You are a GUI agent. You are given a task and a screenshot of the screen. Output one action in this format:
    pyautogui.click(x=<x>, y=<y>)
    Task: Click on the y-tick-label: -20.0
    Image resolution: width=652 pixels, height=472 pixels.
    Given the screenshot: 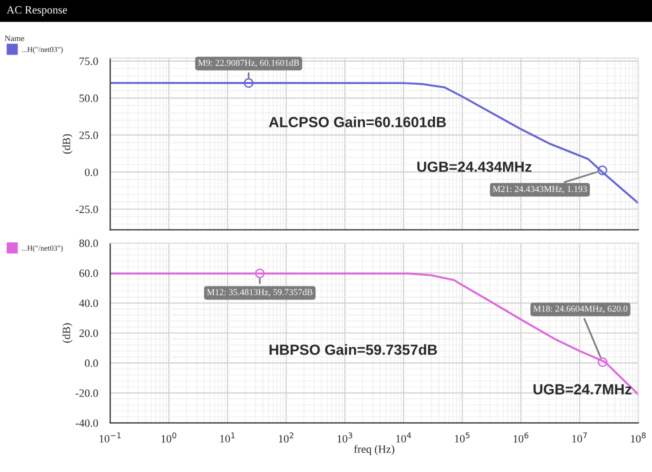 What is the action you would take?
    pyautogui.click(x=87, y=393)
    